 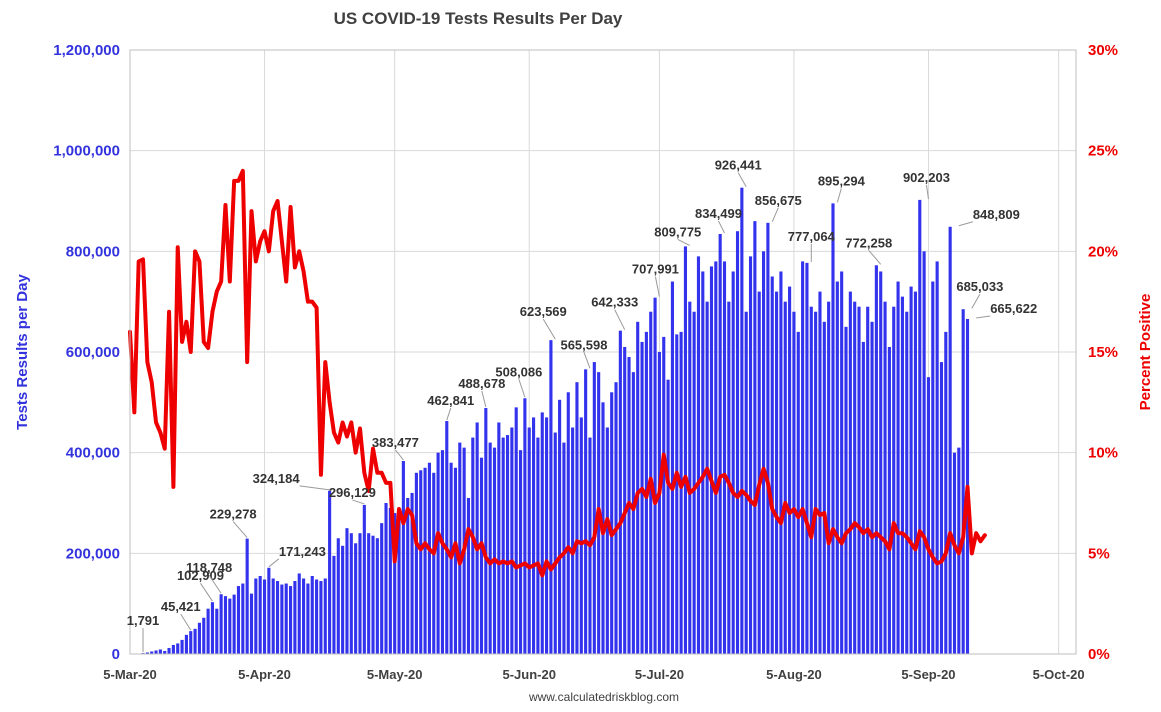 I want to click on x-tick-label: 5-Aug-20, so click(x=794, y=674).